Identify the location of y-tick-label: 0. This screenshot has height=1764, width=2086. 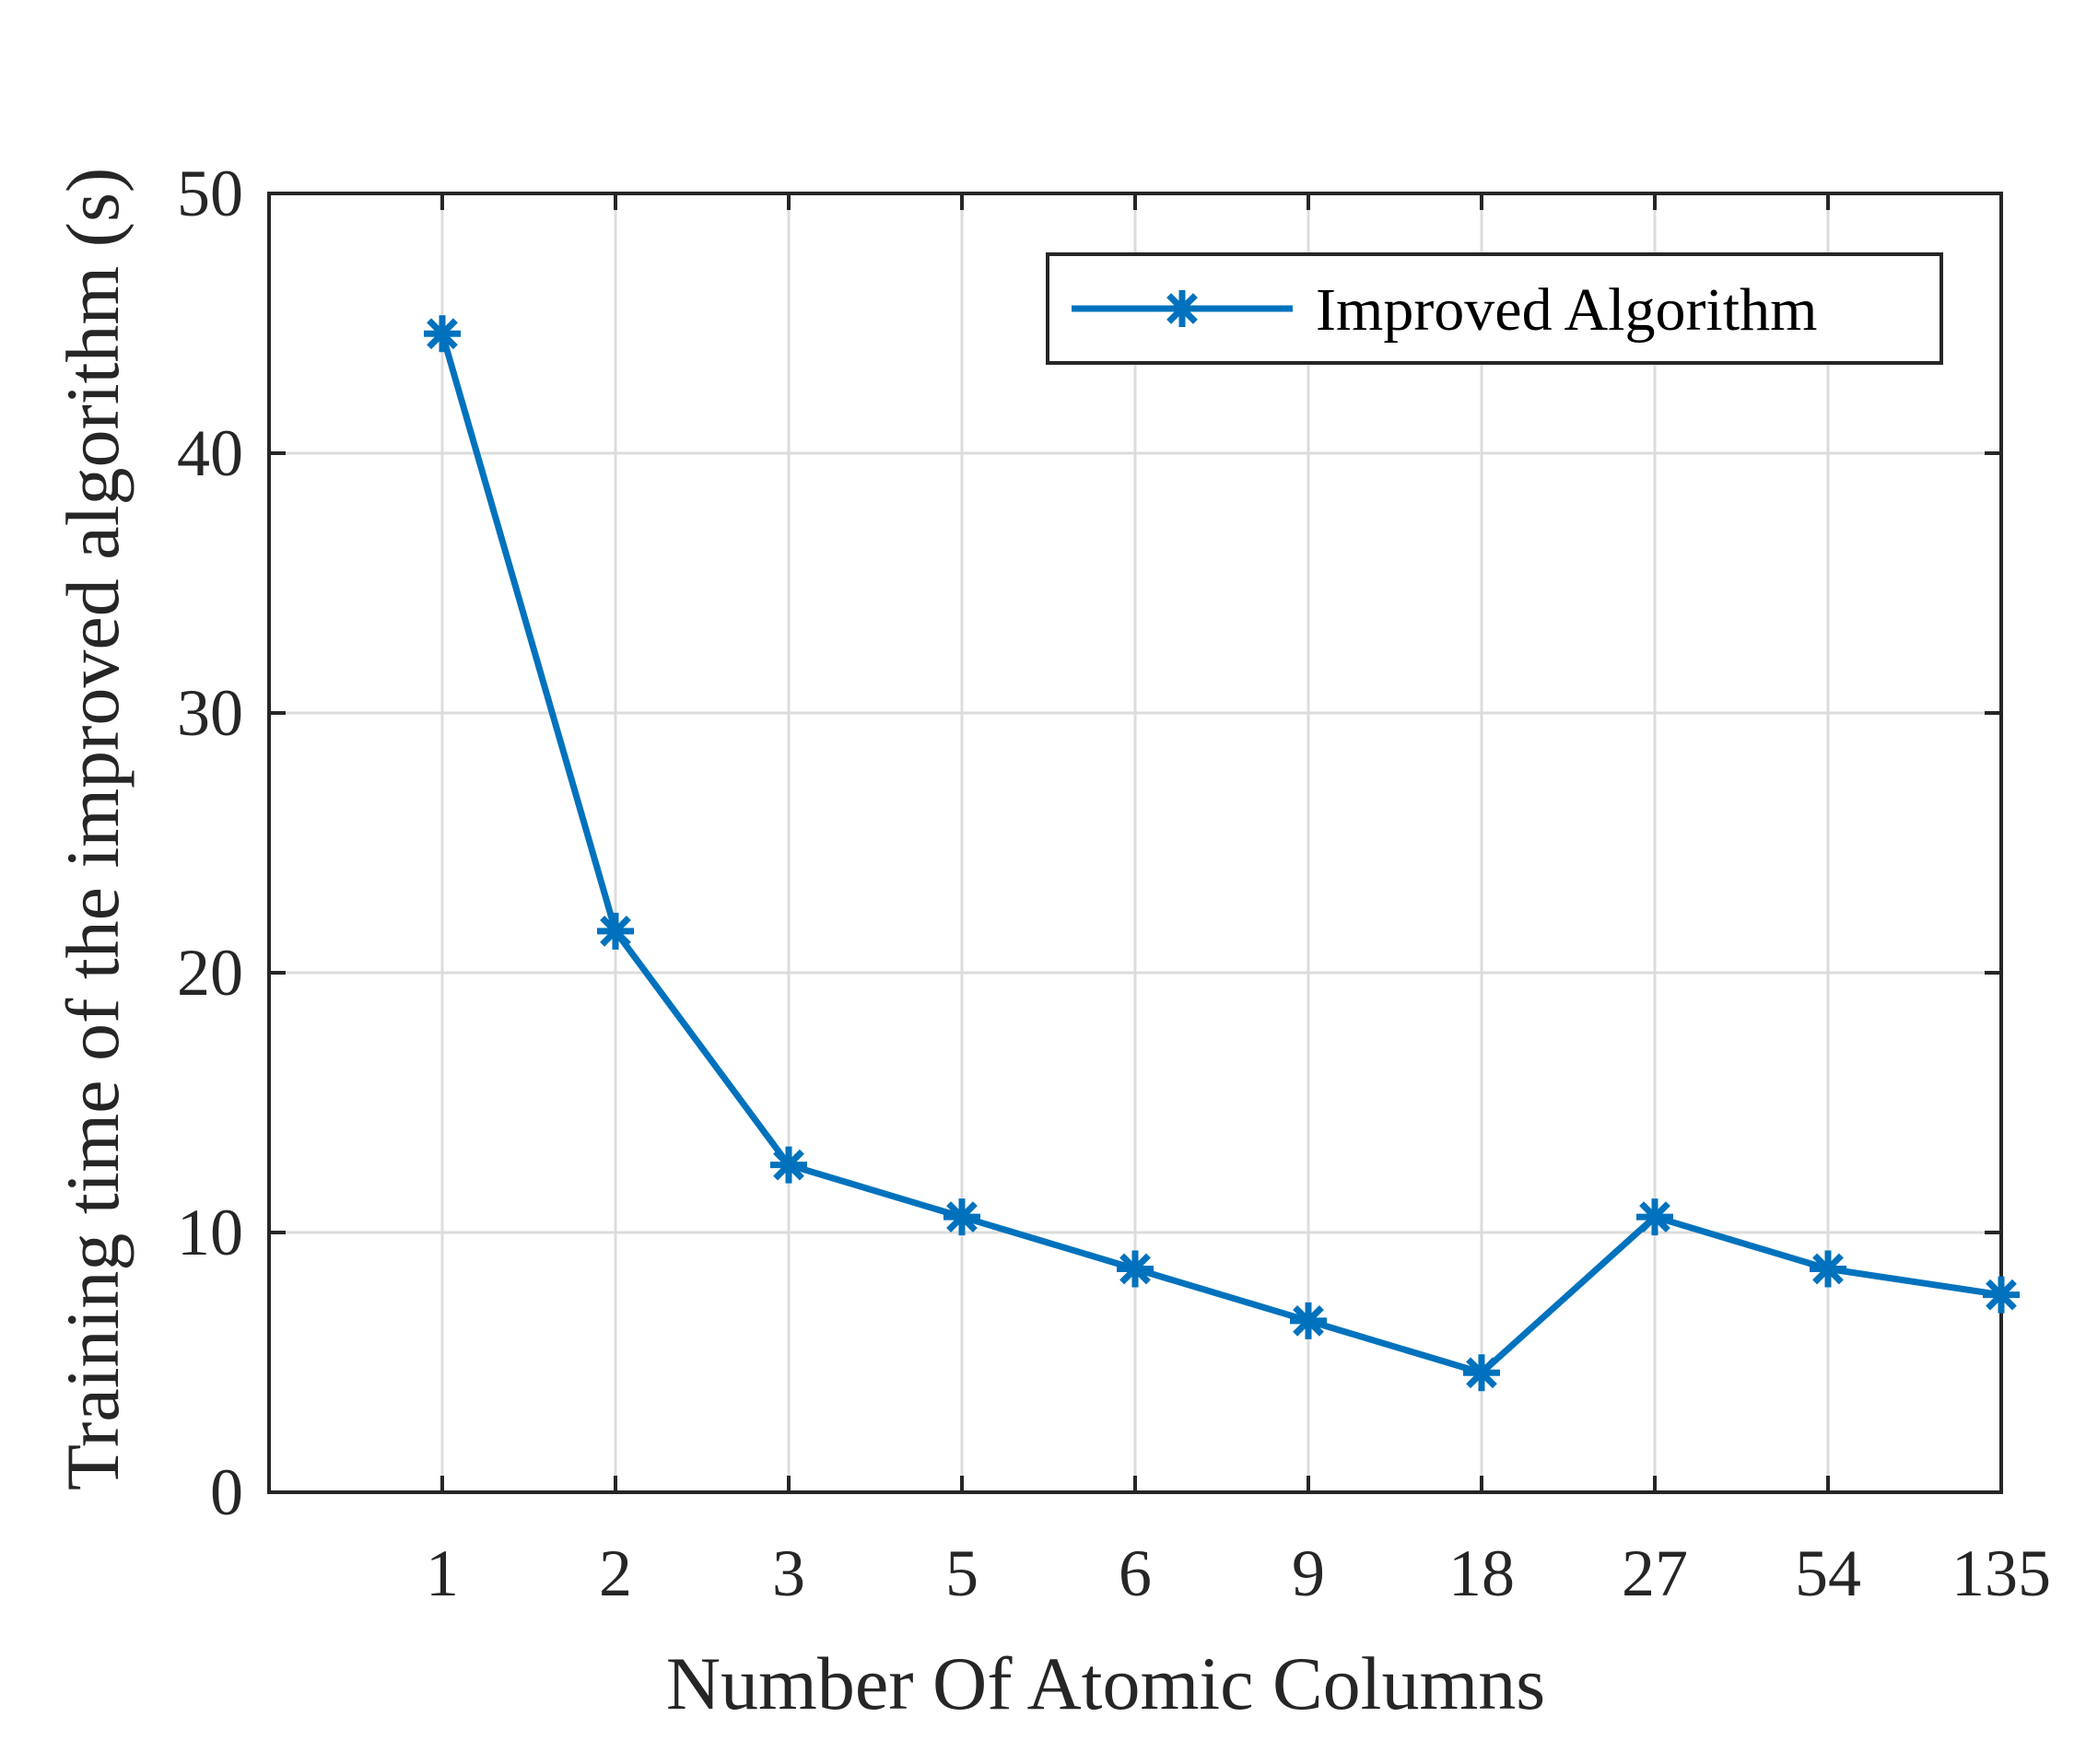
(226, 1492).